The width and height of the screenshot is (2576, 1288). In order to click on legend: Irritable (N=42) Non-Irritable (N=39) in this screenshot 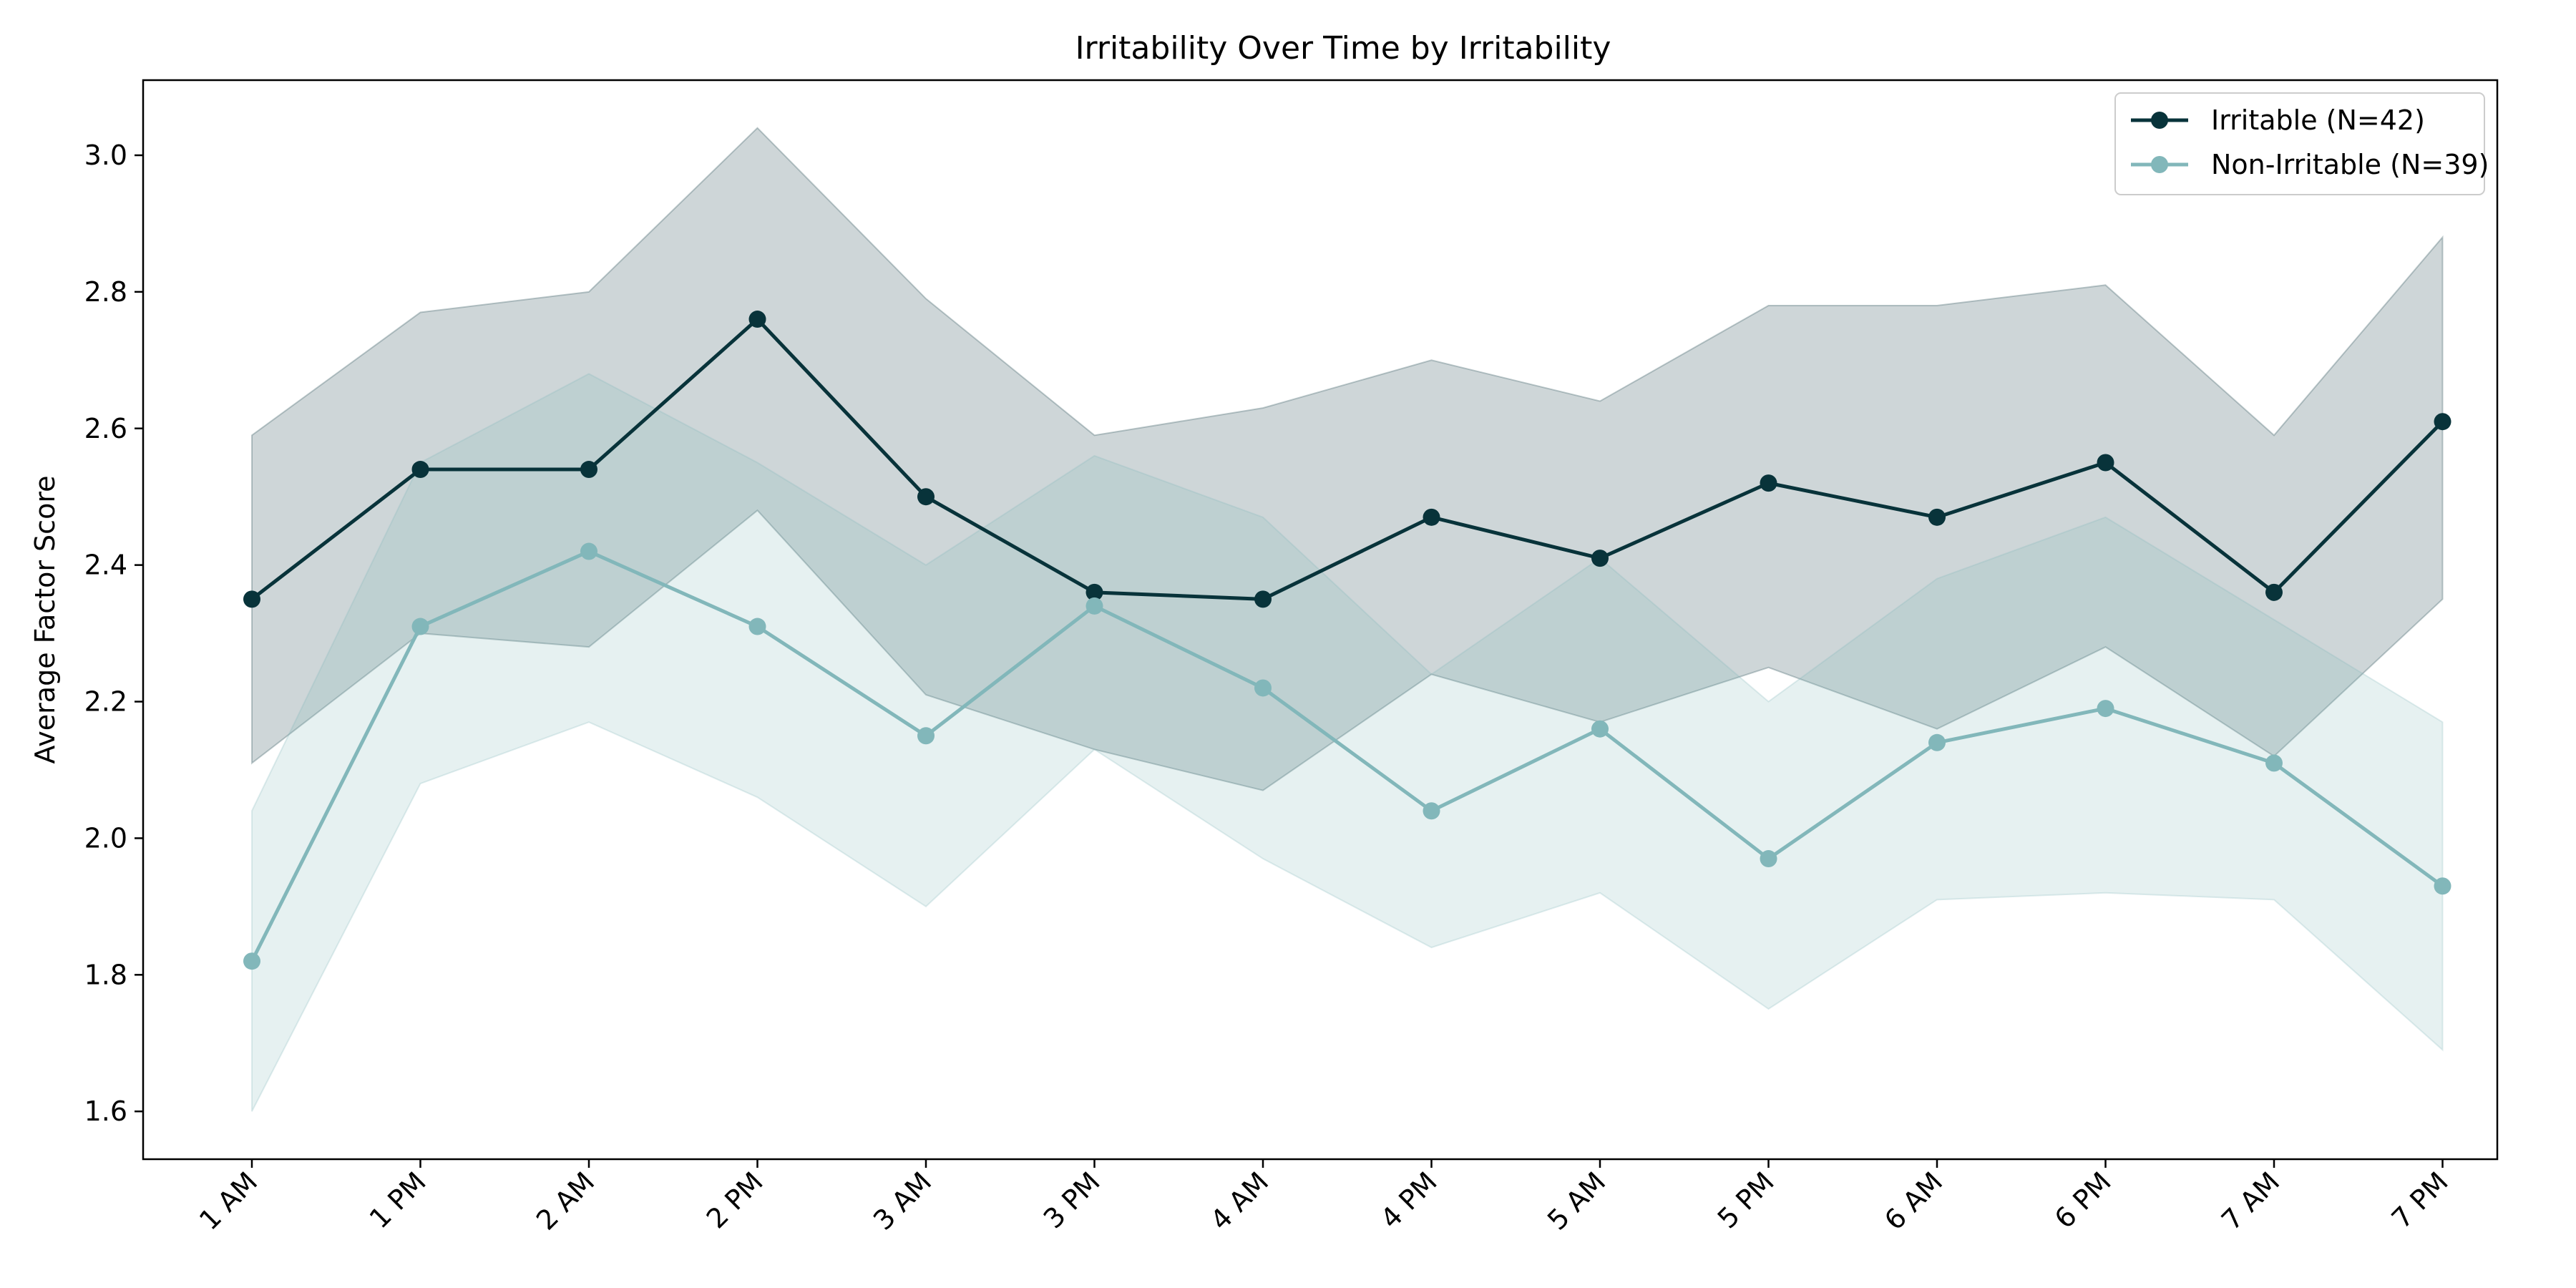, I will do `click(2301, 143)`.